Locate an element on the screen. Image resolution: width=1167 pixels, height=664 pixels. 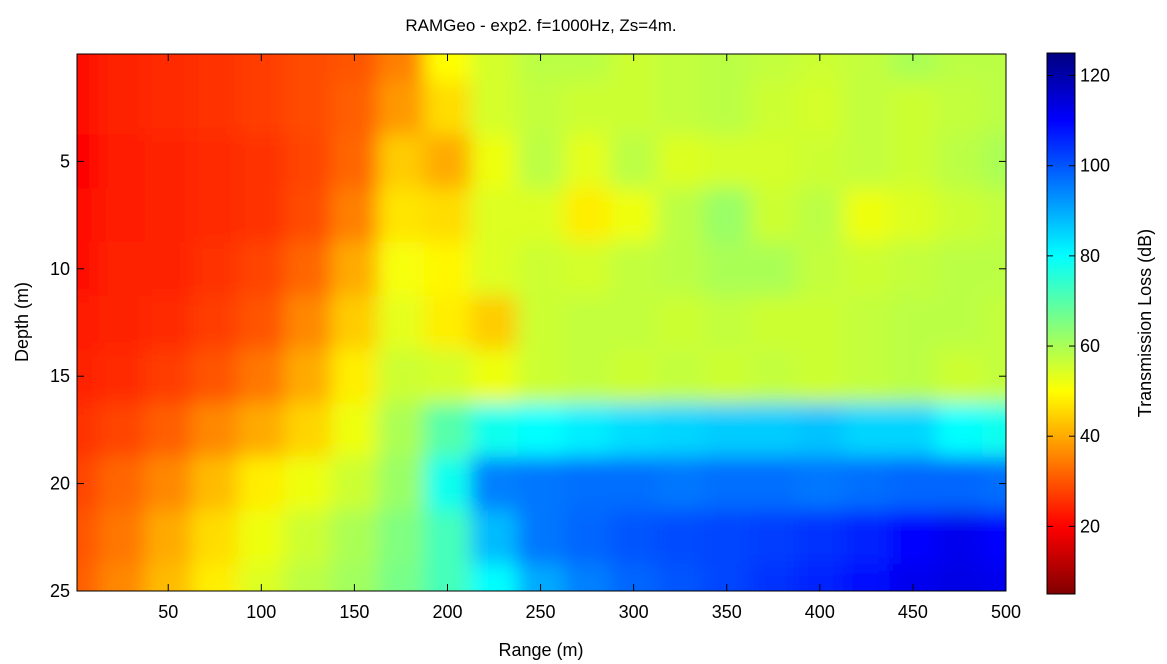
x-tick-label: 100 is located at coordinates (261, 612).